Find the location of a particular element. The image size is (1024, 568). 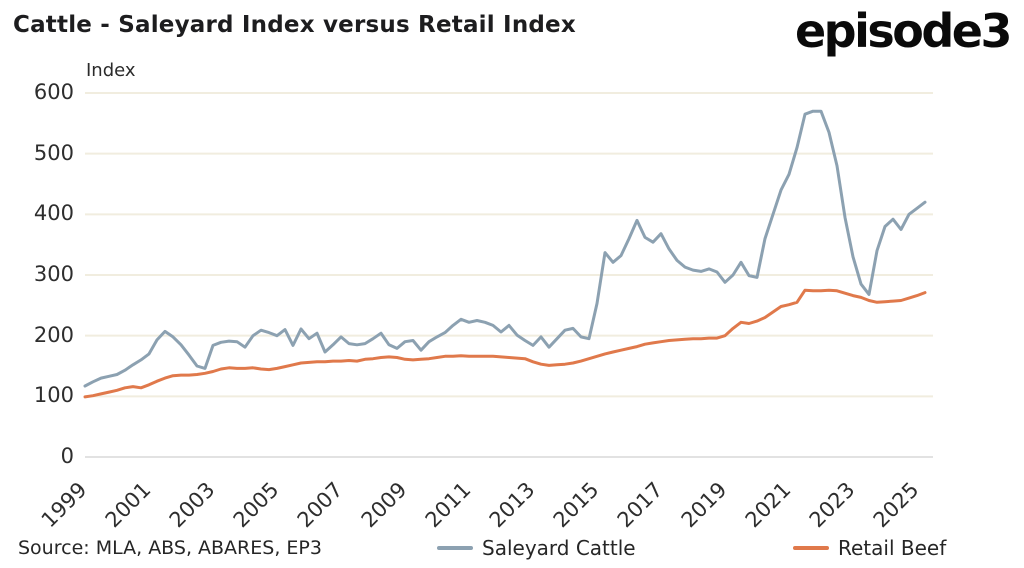

y-tick-label-300: 300 is located at coordinates (53, 274).